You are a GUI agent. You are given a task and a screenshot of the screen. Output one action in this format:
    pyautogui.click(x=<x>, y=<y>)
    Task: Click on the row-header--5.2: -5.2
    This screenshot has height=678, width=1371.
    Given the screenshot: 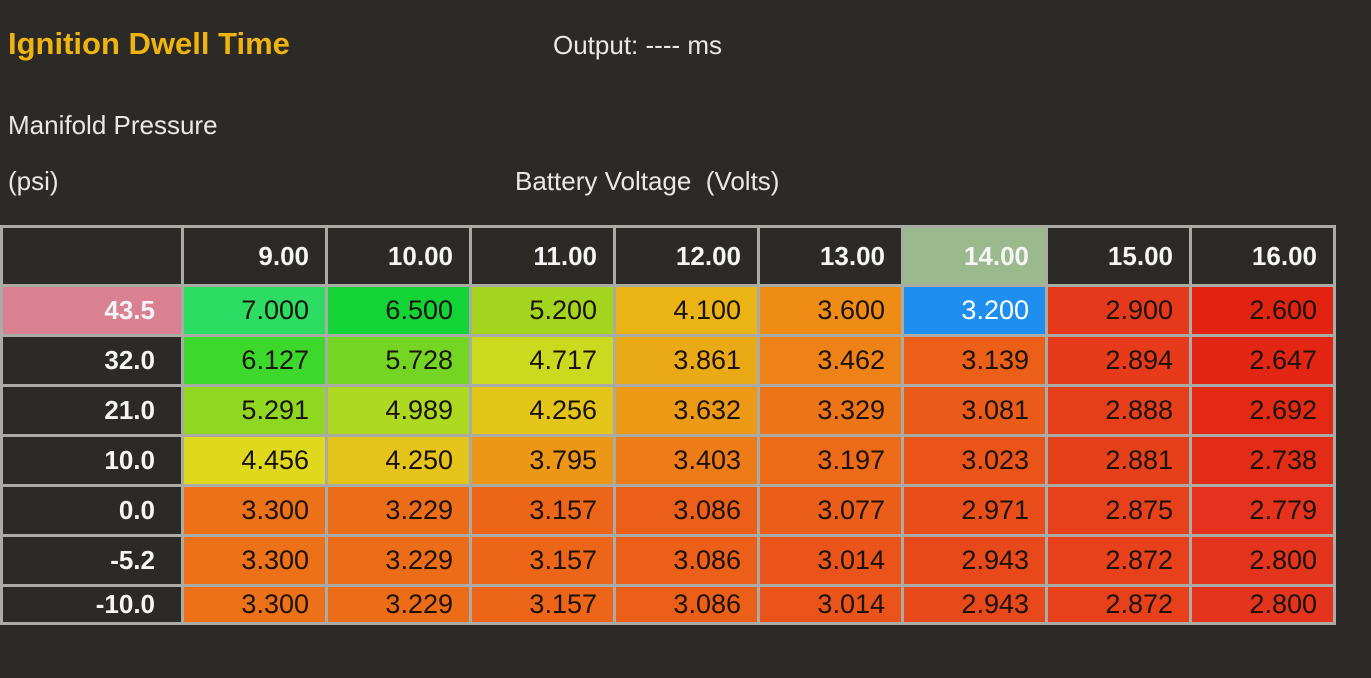 What is the action you would take?
    pyautogui.click(x=92, y=560)
    